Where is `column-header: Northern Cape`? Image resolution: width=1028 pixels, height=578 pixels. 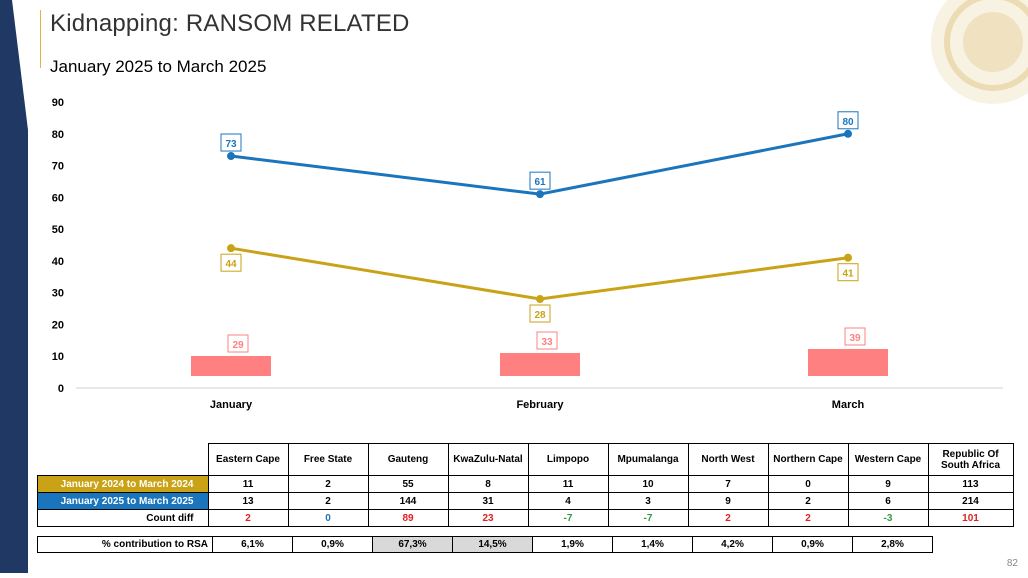
column-header: Northern Cape is located at coordinates (808, 459).